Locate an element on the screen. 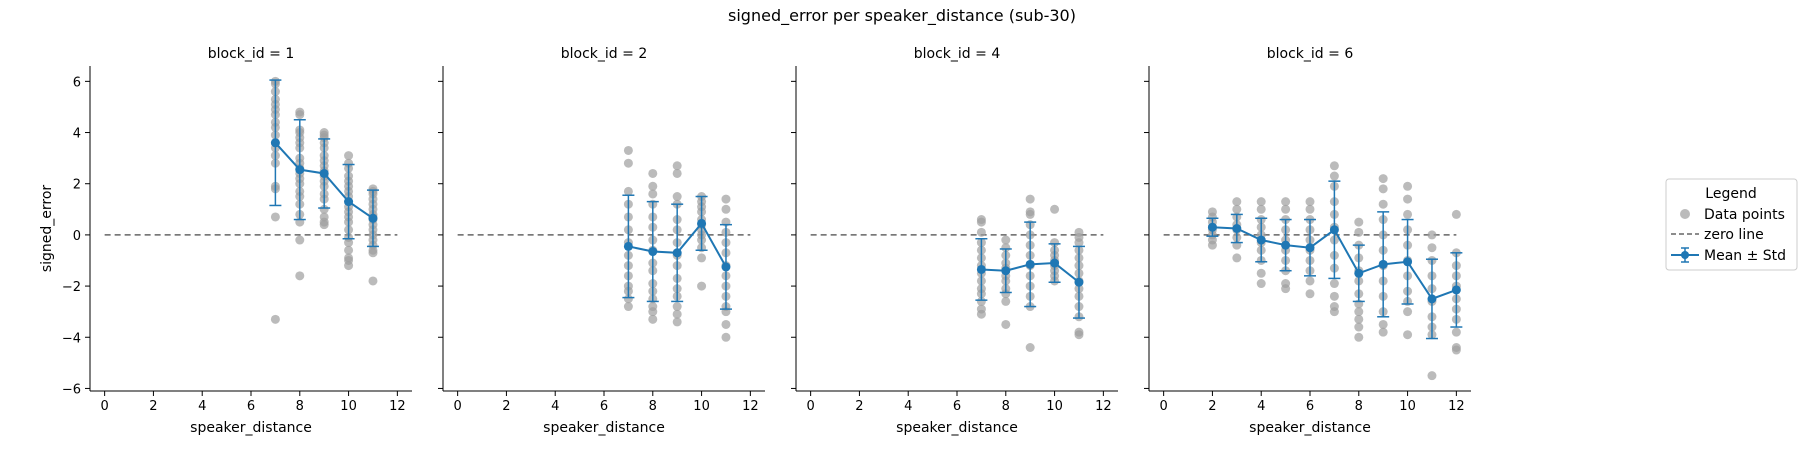  y-tick-label: −6 is located at coordinates (71, 389).